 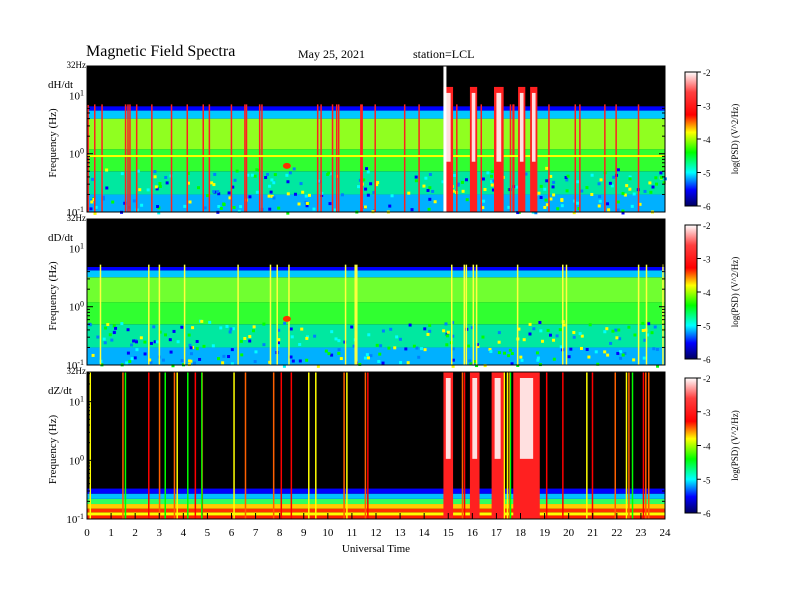 What do you see at coordinates (304, 533) in the screenshot?
I see `xtick-label: 9` at bounding box center [304, 533].